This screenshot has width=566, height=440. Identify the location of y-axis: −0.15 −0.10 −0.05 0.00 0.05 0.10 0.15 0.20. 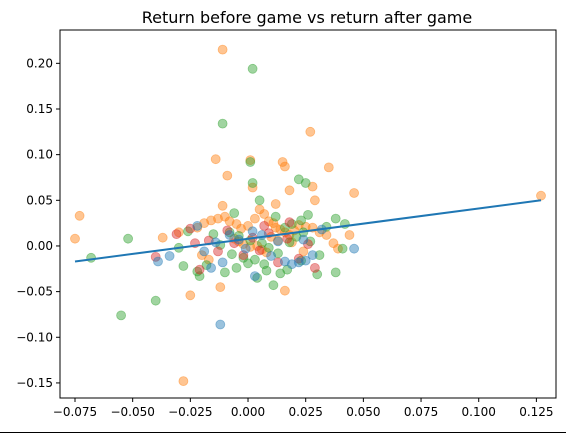
(38, 223).